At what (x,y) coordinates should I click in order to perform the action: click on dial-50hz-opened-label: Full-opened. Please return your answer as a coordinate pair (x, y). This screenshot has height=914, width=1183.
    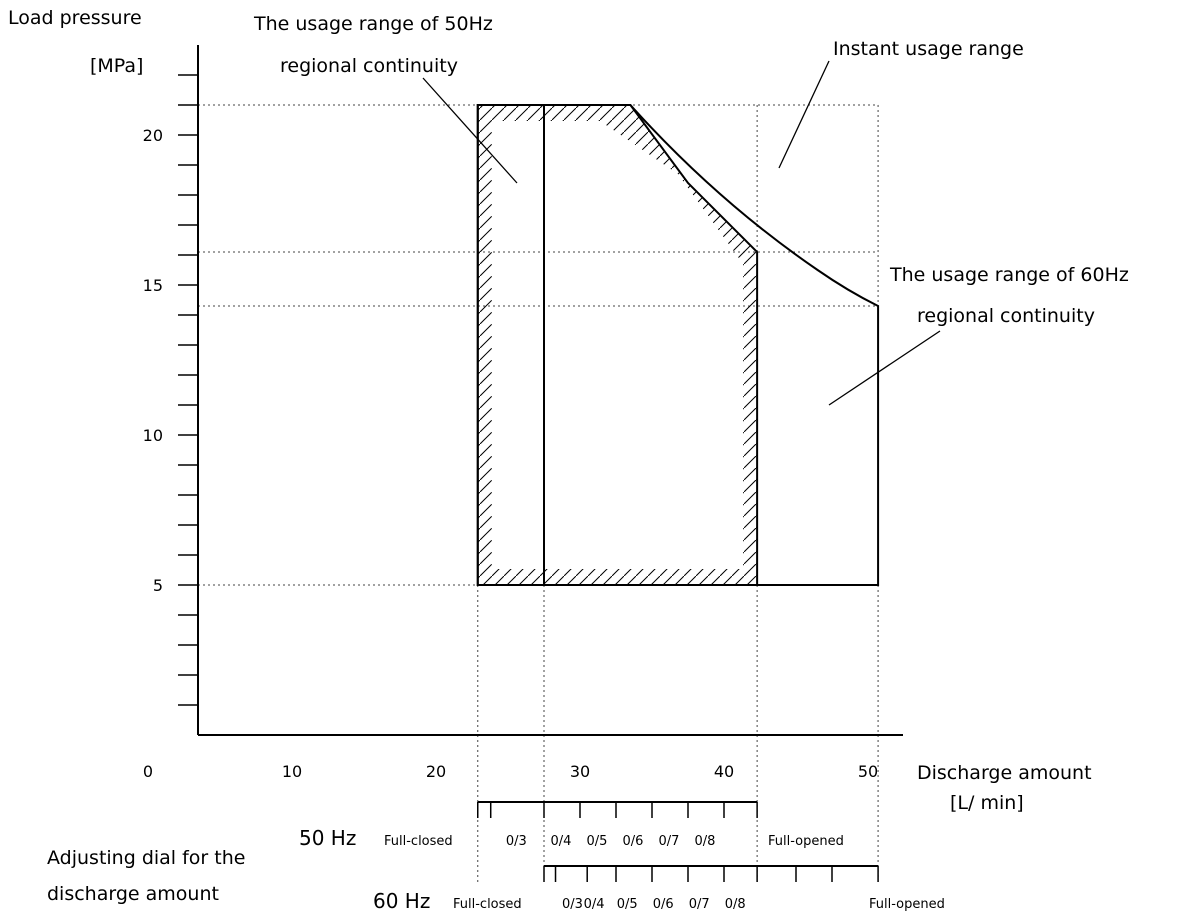
    Looking at the image, I should click on (806, 841).